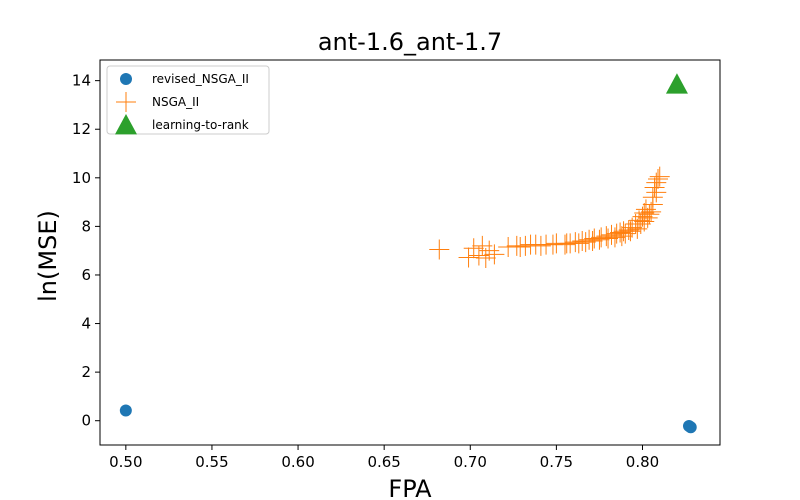 Image resolution: width=800 pixels, height=500 pixels. What do you see at coordinates (86, 275) in the screenshot?
I see `y-tick-label: 6` at bounding box center [86, 275].